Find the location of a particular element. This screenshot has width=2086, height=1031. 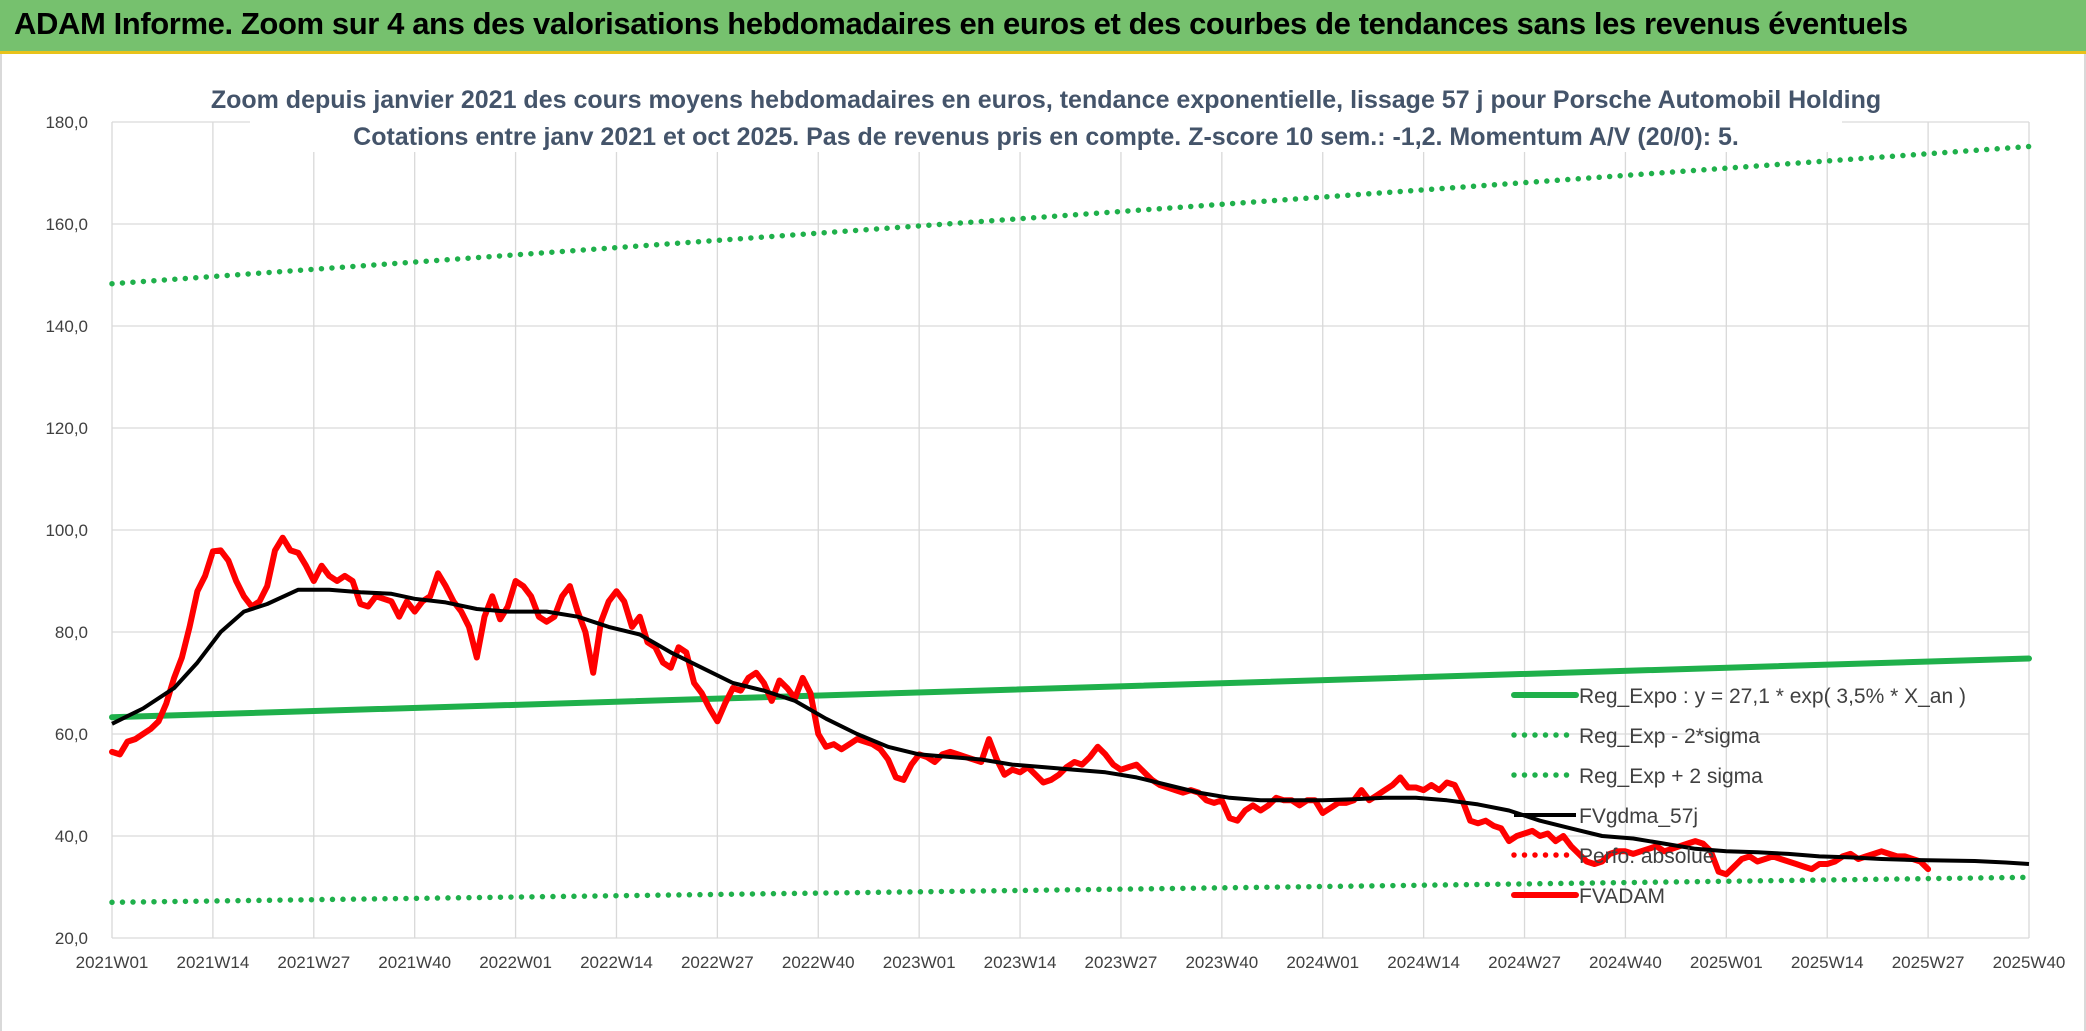

x-tick-label: 2022W01 is located at coordinates (515, 962).